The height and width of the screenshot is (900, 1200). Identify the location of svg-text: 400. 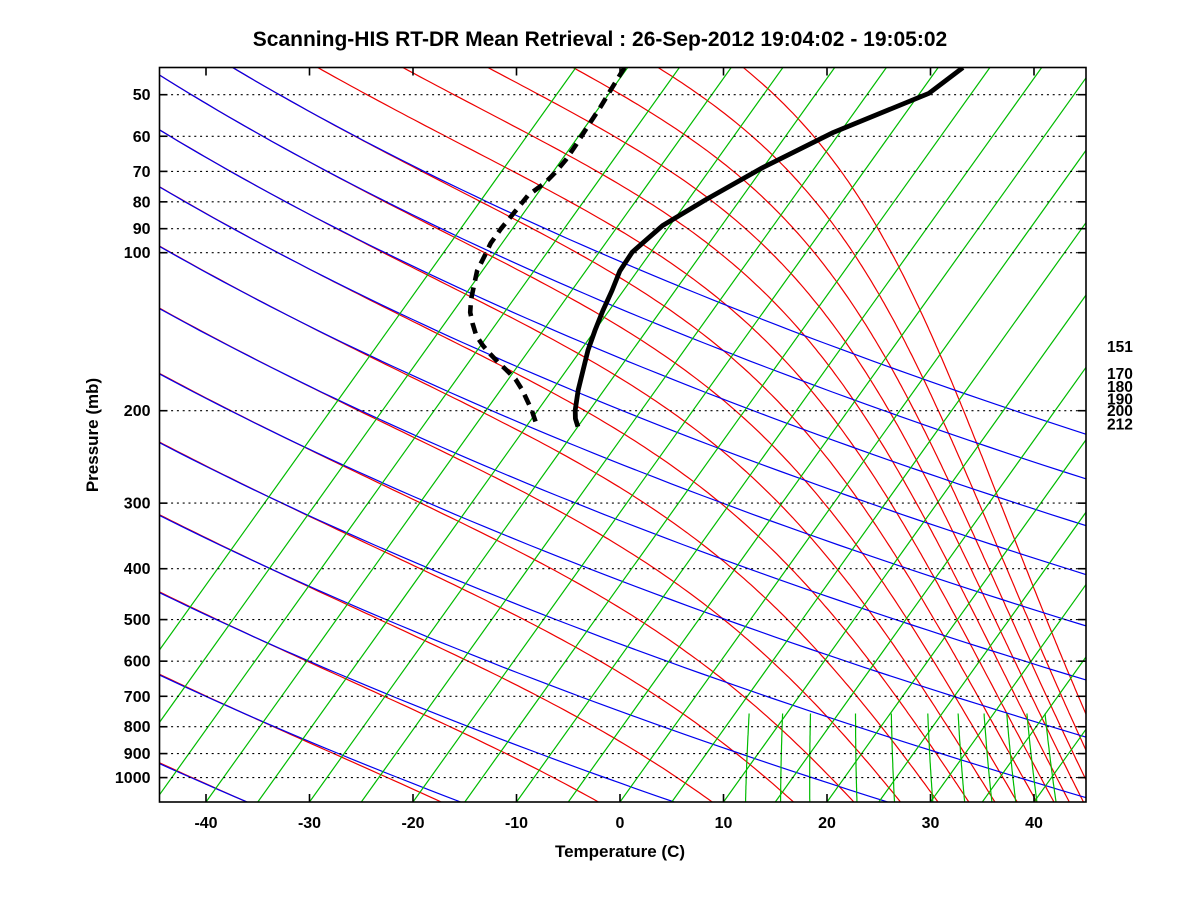
(137, 569).